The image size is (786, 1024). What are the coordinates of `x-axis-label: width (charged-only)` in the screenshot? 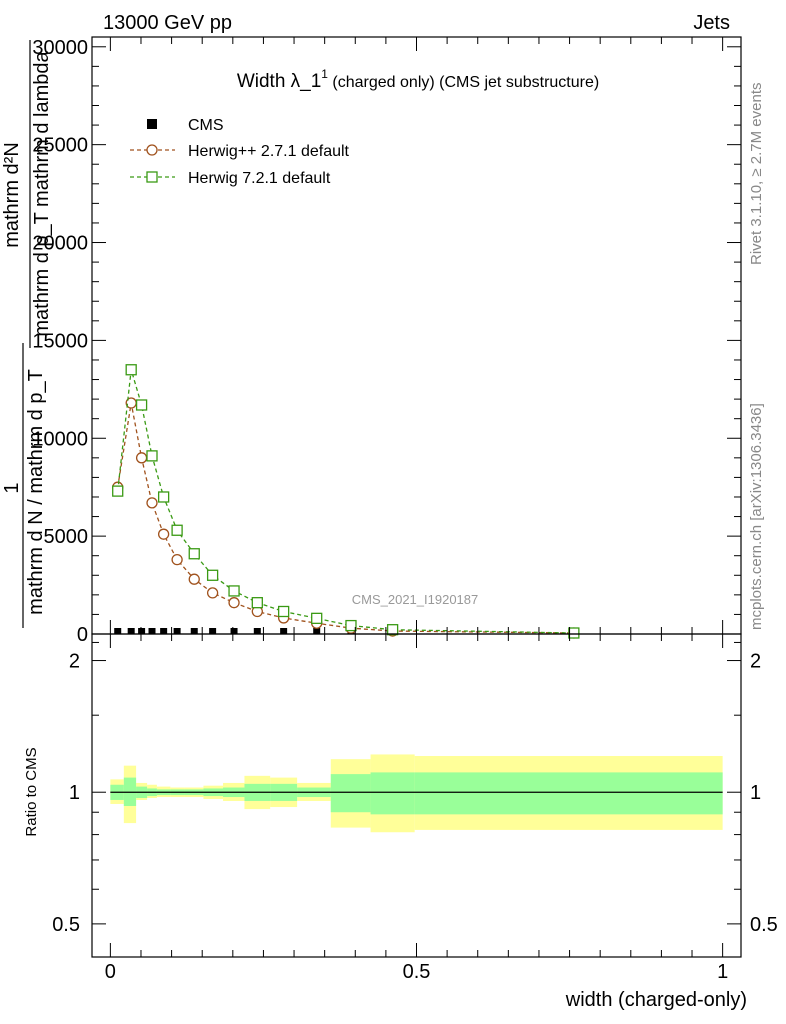 It's located at (656, 1000).